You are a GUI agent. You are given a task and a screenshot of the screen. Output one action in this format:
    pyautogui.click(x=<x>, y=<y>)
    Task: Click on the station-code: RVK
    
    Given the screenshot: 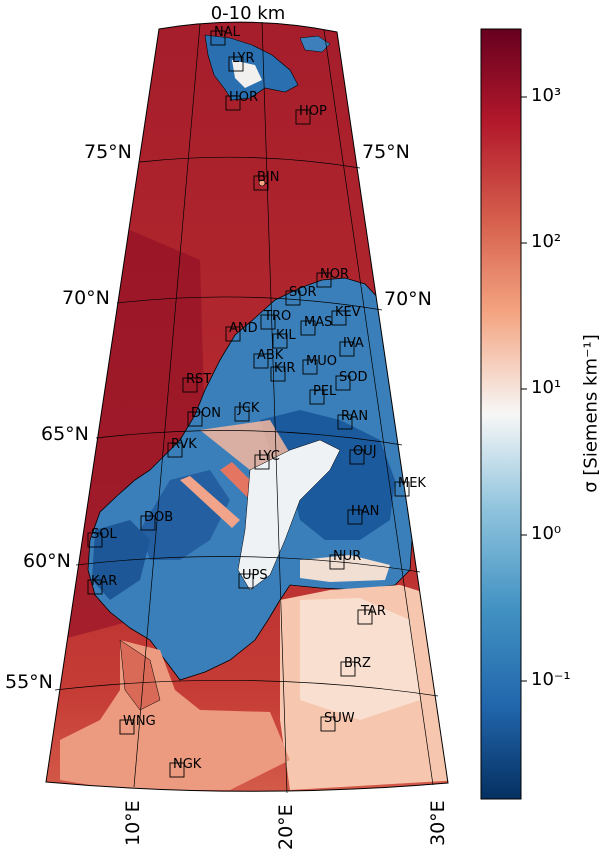 What is the action you would take?
    pyautogui.click(x=184, y=444)
    